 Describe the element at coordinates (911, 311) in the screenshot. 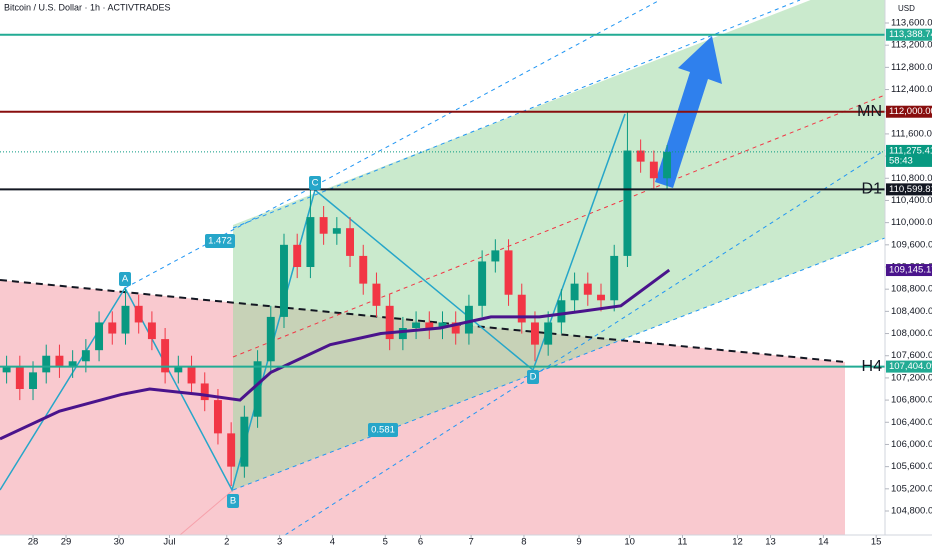

I see `y-tick-label: 108,400.00` at that location.